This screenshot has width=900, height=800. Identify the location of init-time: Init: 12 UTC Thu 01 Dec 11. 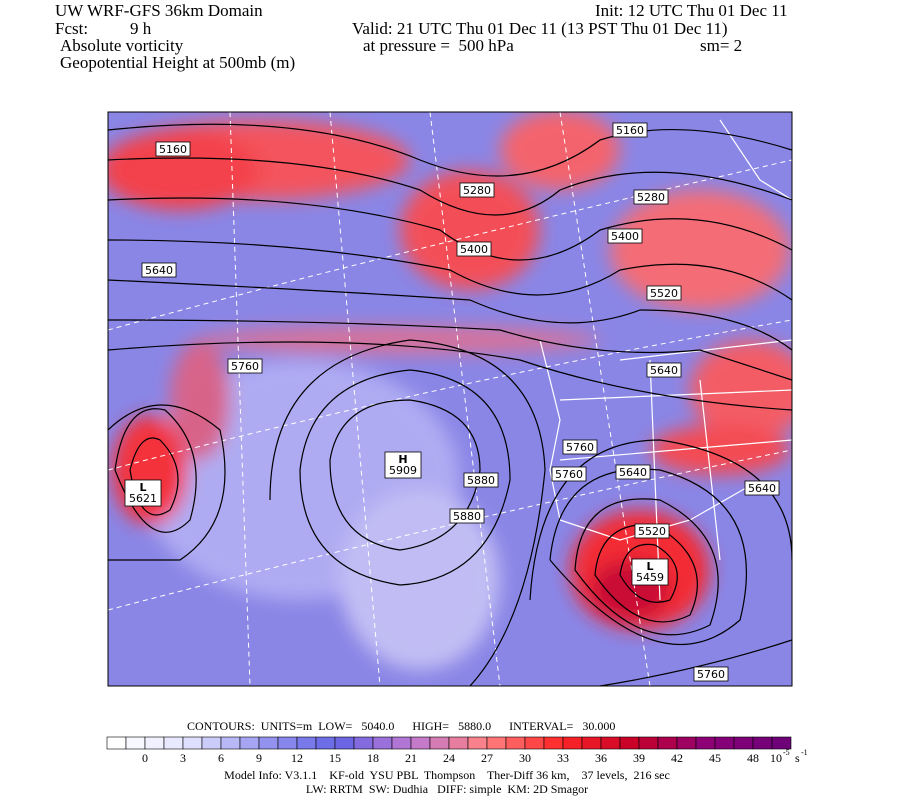
(691, 10).